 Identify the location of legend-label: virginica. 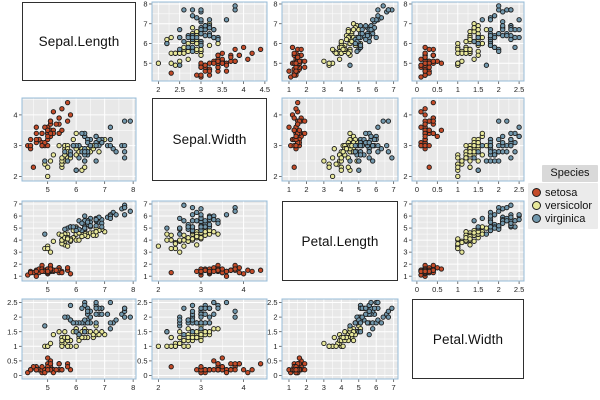
(565, 218).